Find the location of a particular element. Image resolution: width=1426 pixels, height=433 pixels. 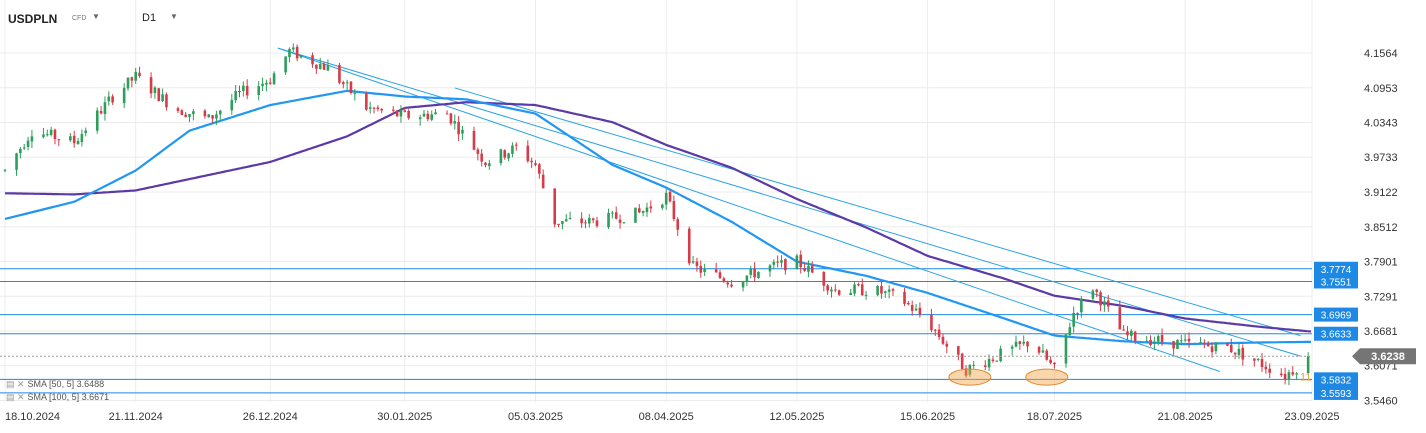

level-price-tag is located at coordinates (1336, 392).